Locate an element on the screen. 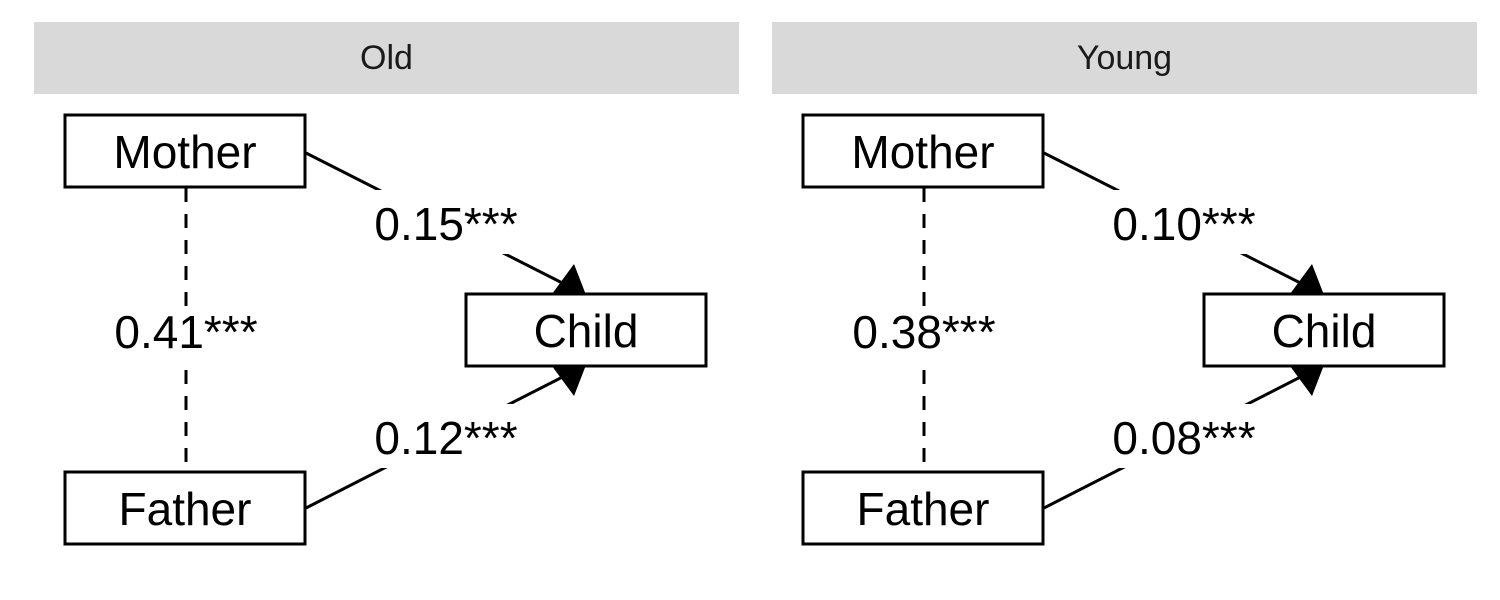 This screenshot has height=600, width=1500. facet-strip-label: Young is located at coordinates (1124, 58).